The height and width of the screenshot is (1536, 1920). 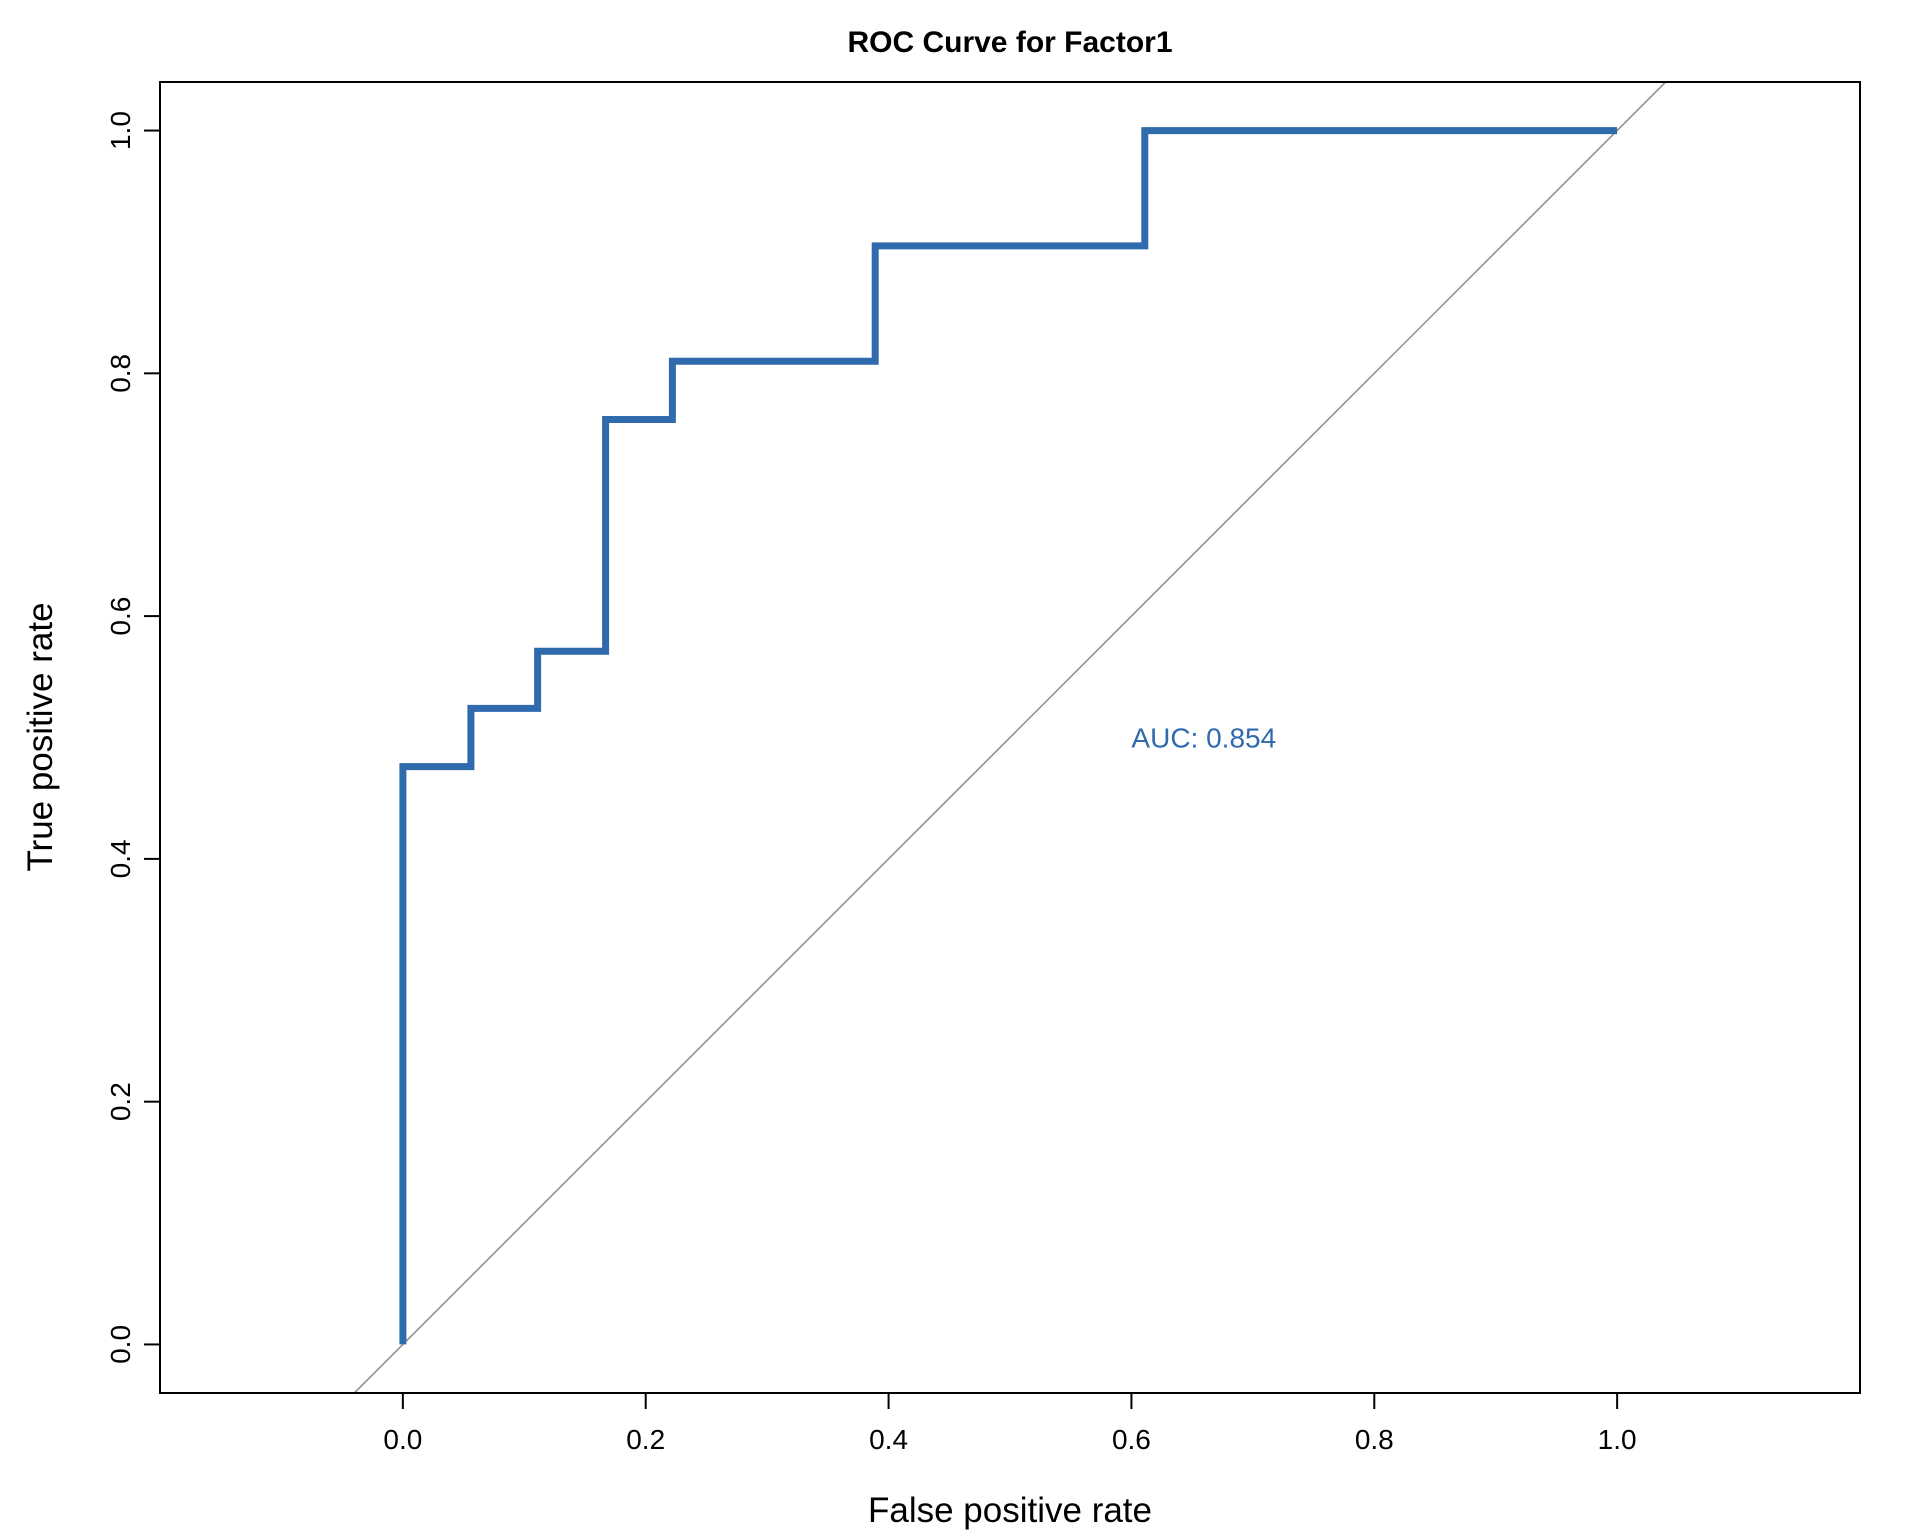 I want to click on x-tick-label: 0.0, so click(x=402, y=1439).